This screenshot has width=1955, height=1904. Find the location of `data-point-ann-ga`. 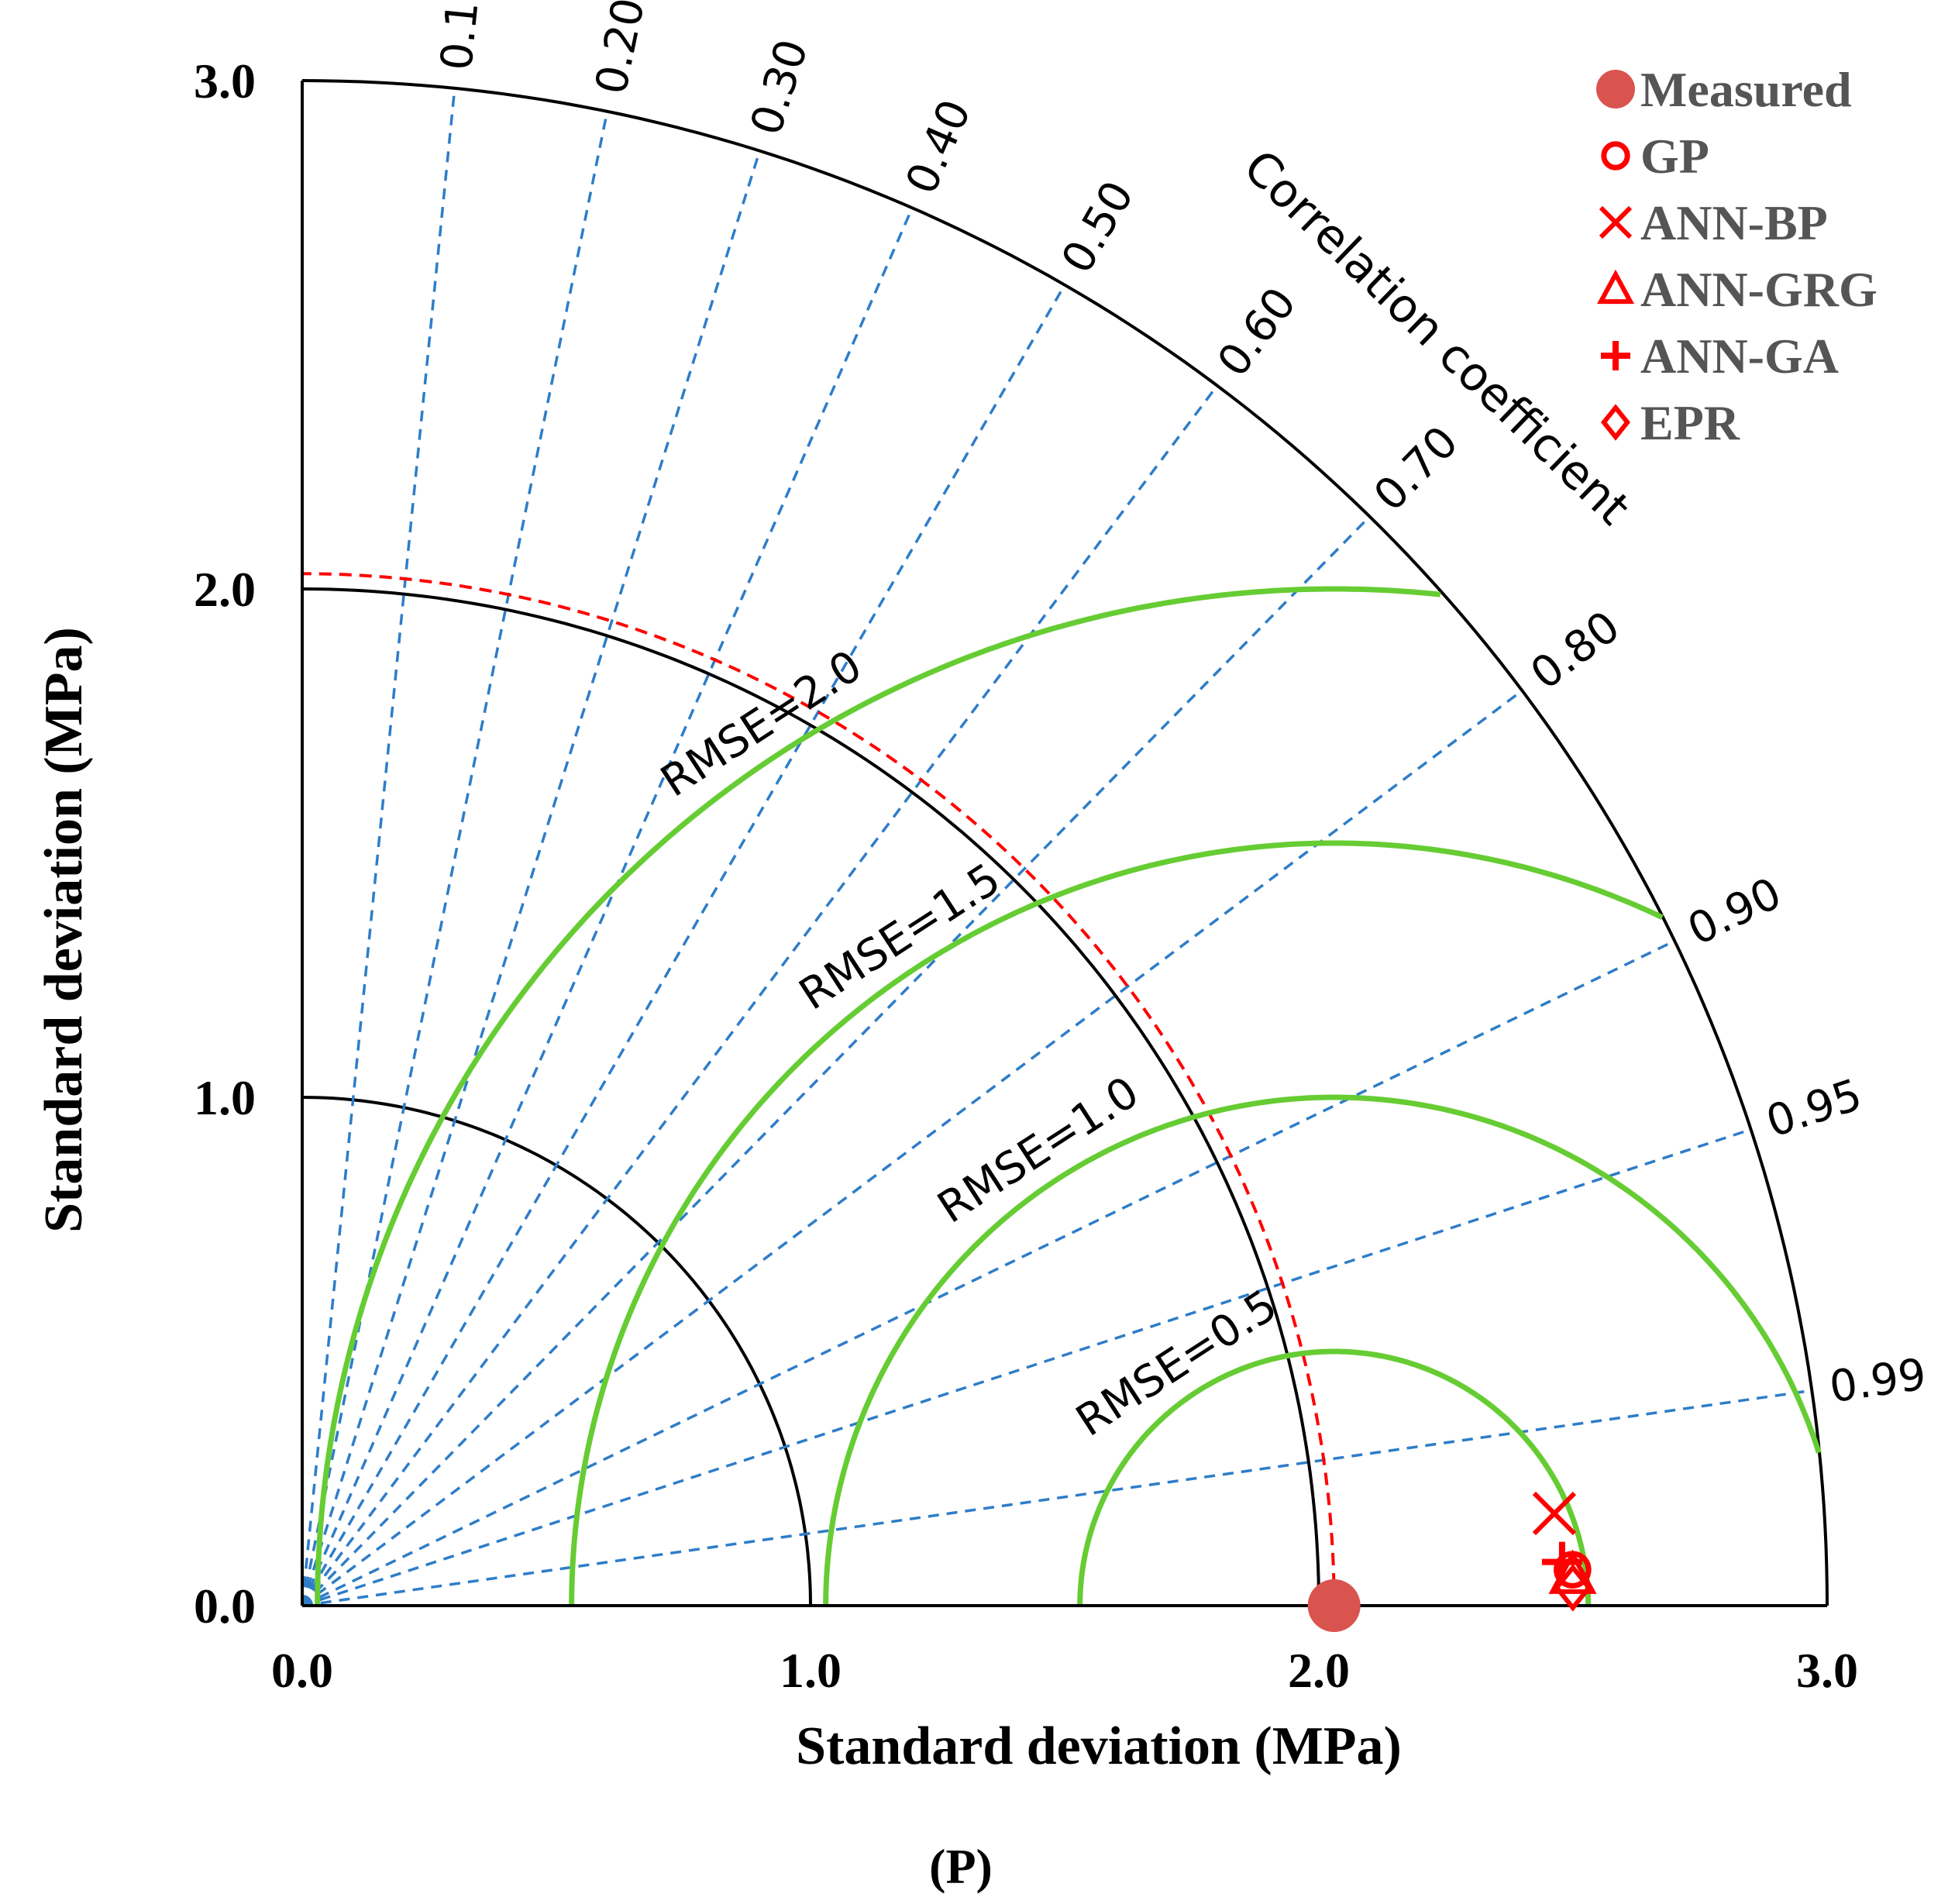

data-point-ann-ga is located at coordinates (1561, 1561).